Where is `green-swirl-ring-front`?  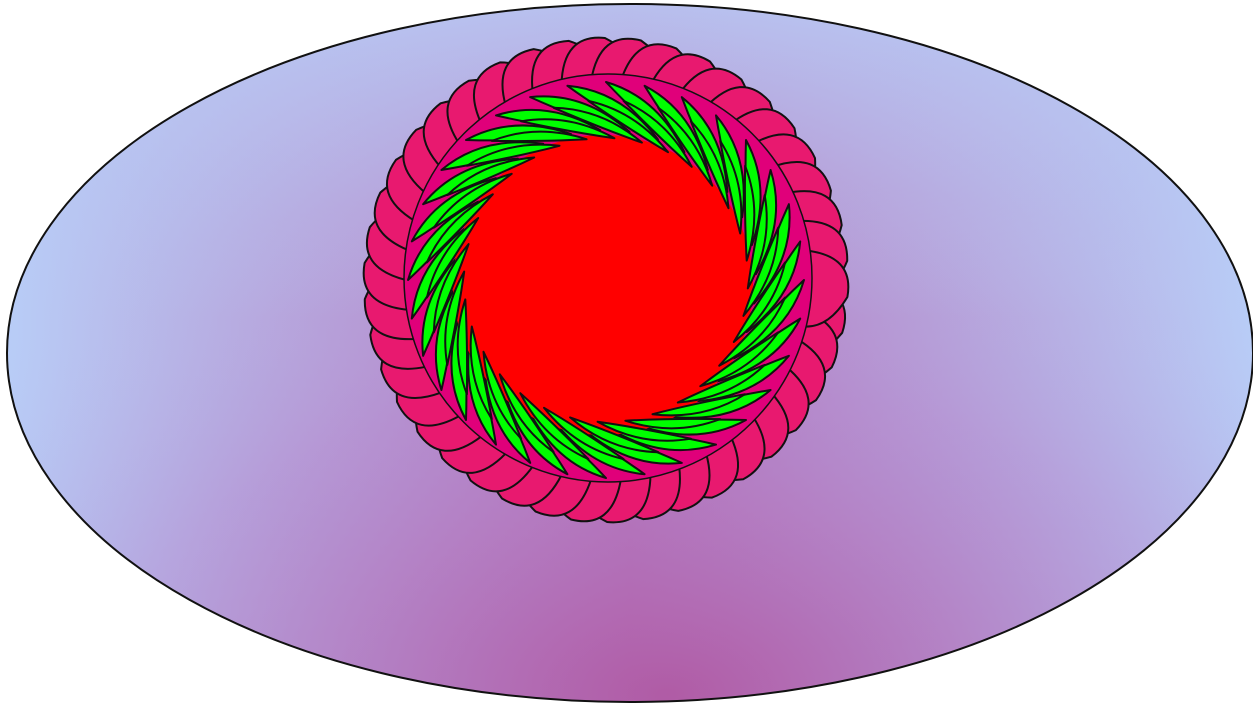
green-swirl-ring-front is located at coordinates (606, 280).